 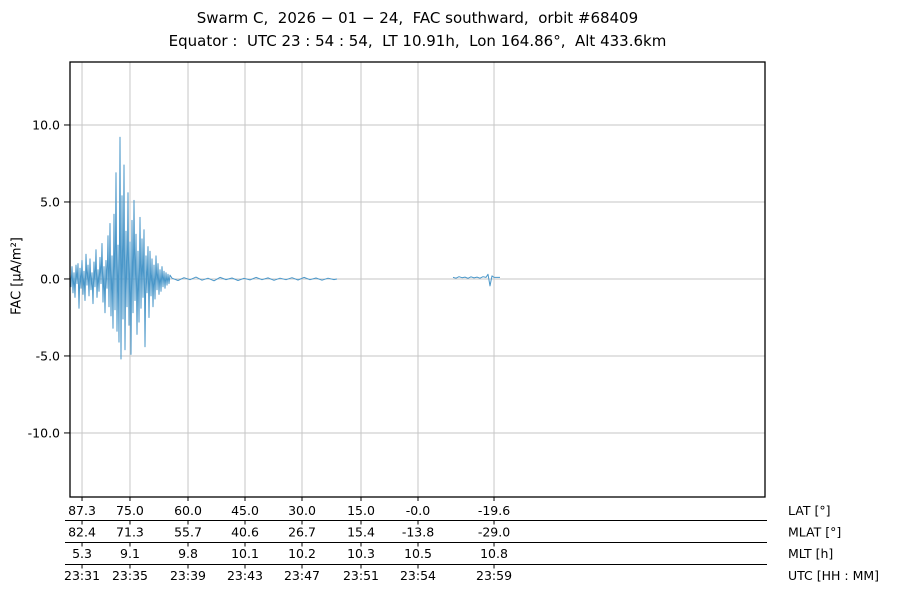 I want to click on x-tick-label: 23:43, so click(x=245, y=575).